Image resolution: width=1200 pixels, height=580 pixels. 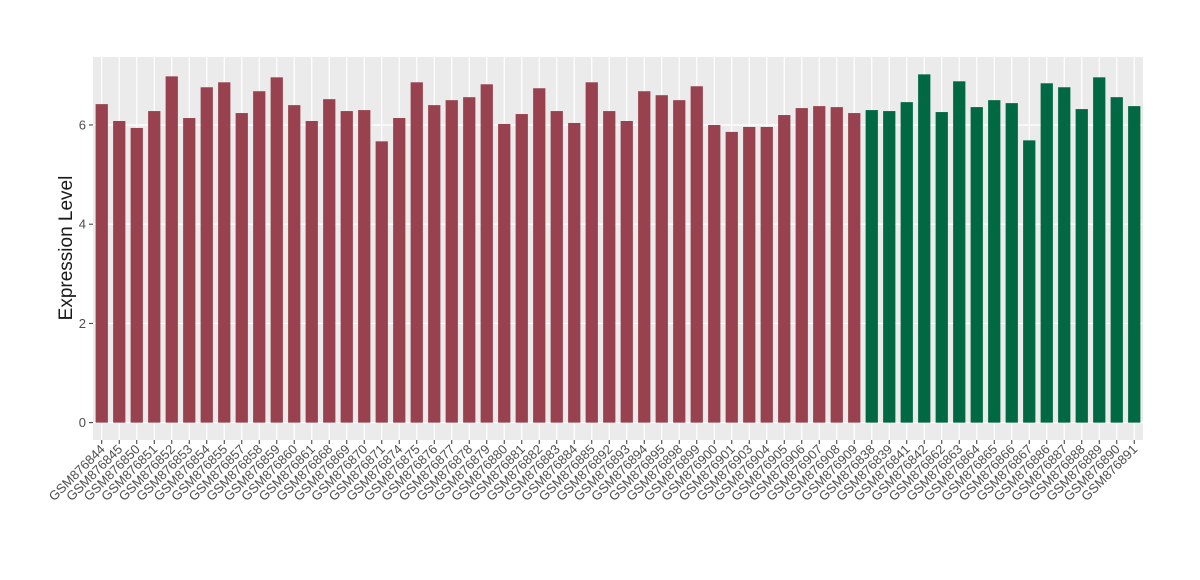 What do you see at coordinates (82, 124) in the screenshot?
I see `y-tick-label: 6` at bounding box center [82, 124].